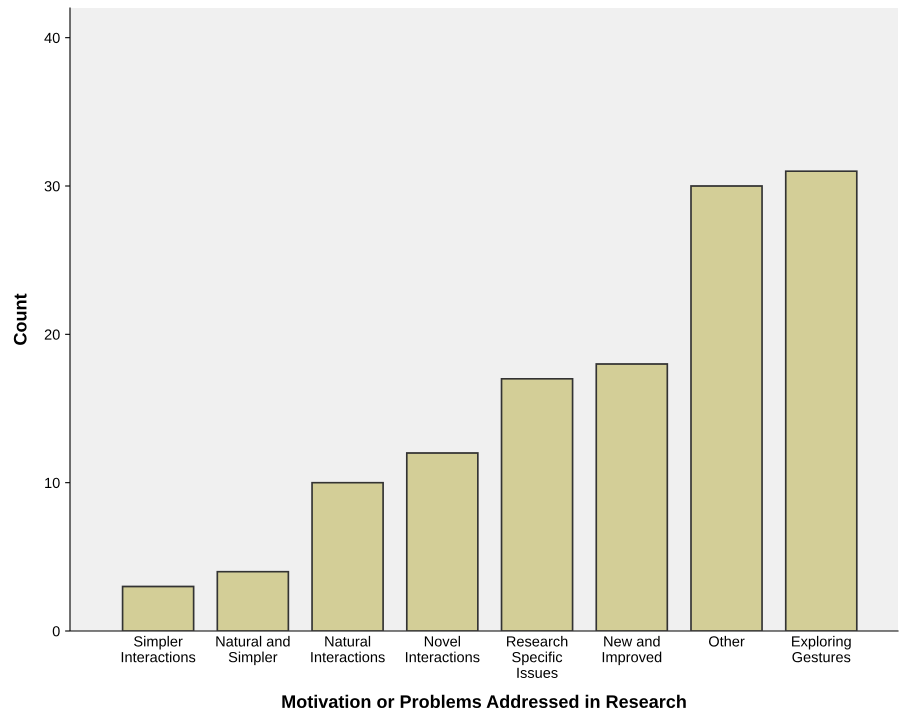 This screenshot has height=727, width=901. Describe the element at coordinates (348, 649) in the screenshot. I see `x-tick-label: Natural Interactions` at that location.